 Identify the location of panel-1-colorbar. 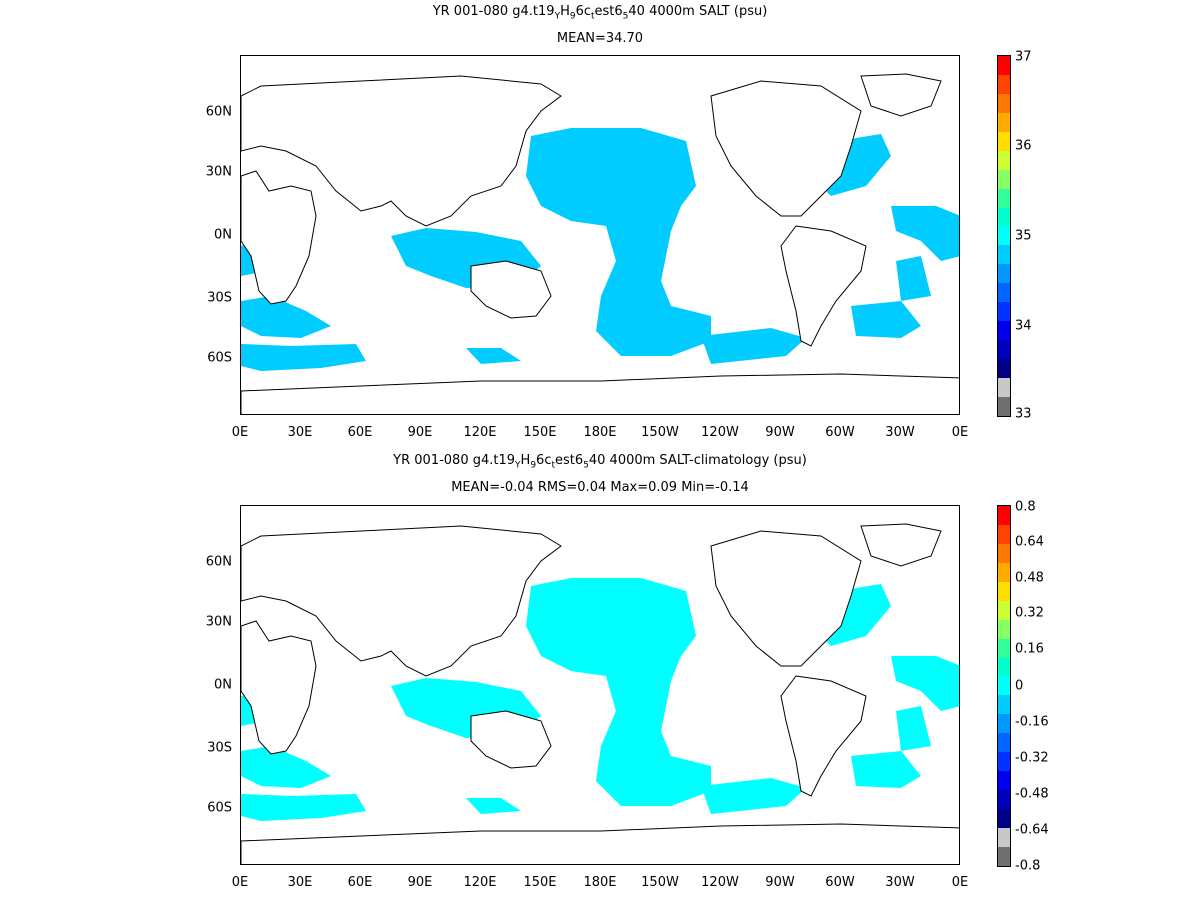
(1004, 236).